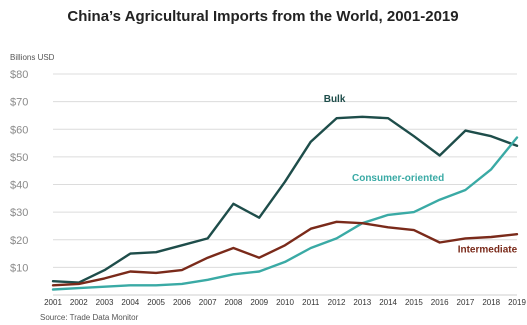 The width and height of the screenshot is (527, 325). What do you see at coordinates (32, 57) in the screenshot?
I see `unit-label: Billions USD` at bounding box center [32, 57].